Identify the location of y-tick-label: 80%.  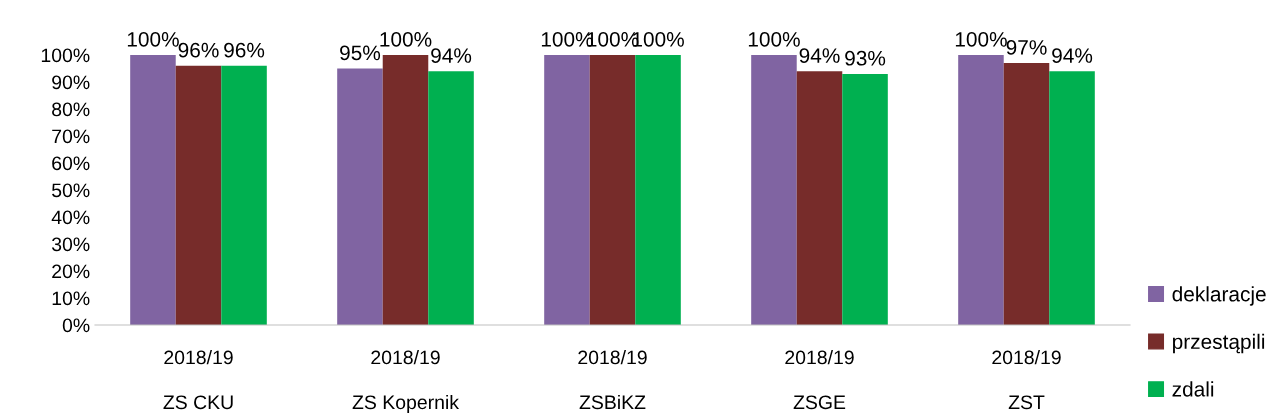
(71, 109).